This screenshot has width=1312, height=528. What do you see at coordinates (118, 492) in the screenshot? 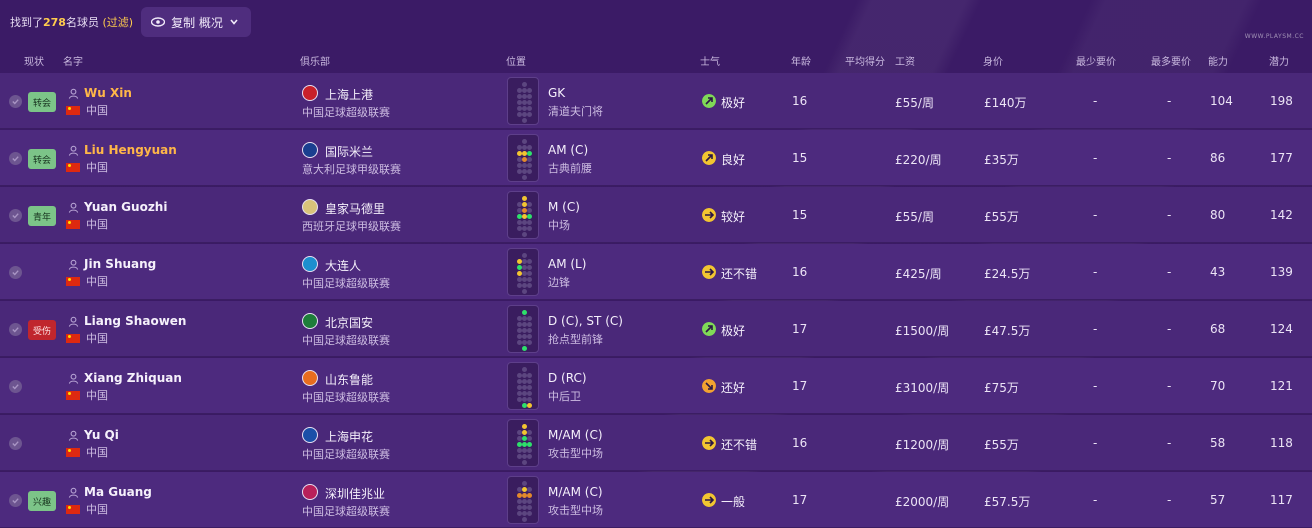
I see `player-name: Ma Guang` at bounding box center [118, 492].